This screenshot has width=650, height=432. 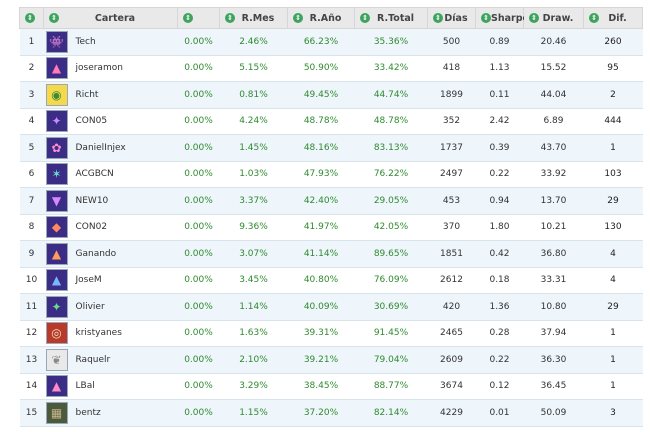 I want to click on portfolio-name-link: CON05, so click(x=91, y=121).